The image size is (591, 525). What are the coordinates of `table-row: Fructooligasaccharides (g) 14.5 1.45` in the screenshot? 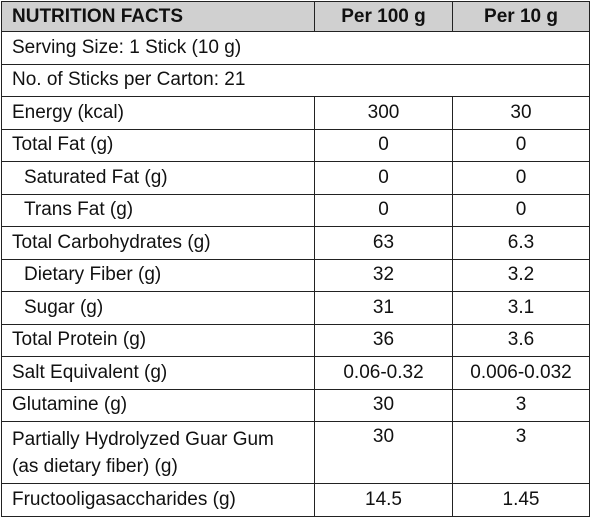 It's located at (295, 500).